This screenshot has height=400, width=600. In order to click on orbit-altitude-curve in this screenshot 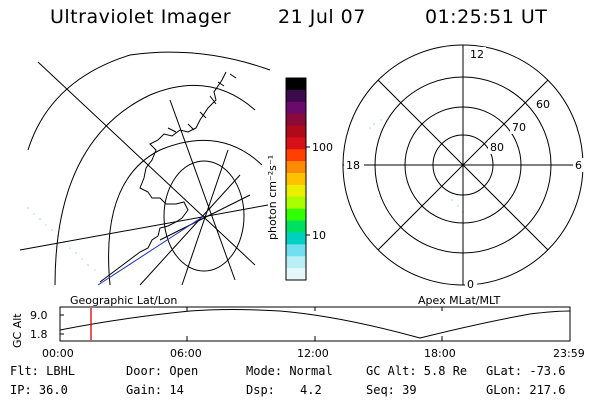, I will do `click(315, 324)`.